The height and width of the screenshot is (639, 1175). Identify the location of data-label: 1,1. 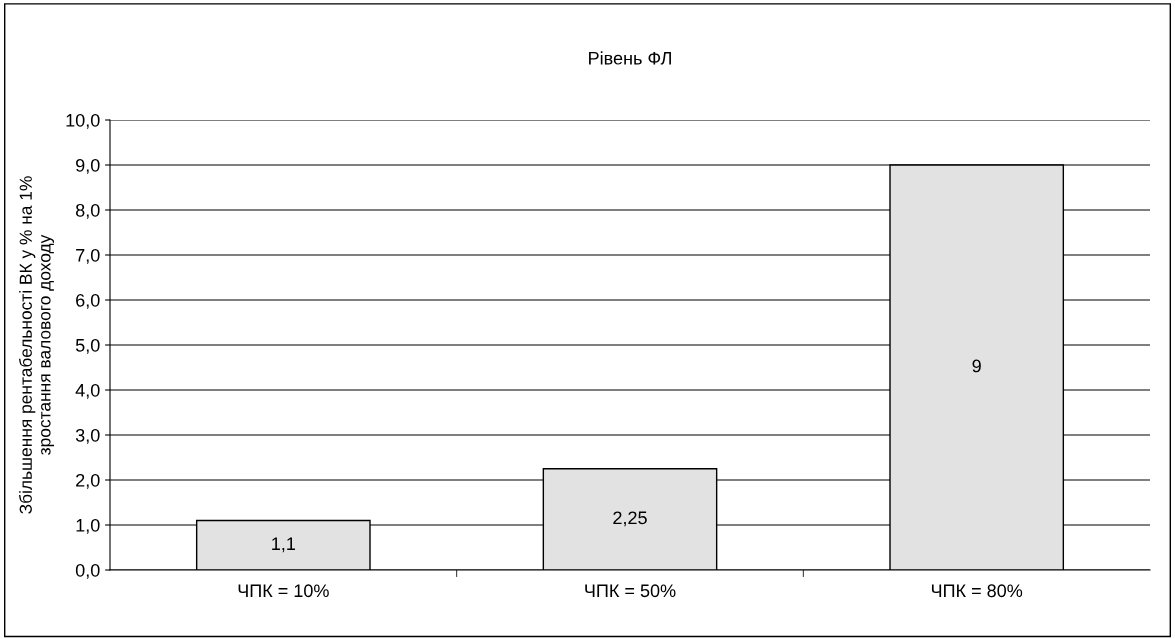
(283, 545).